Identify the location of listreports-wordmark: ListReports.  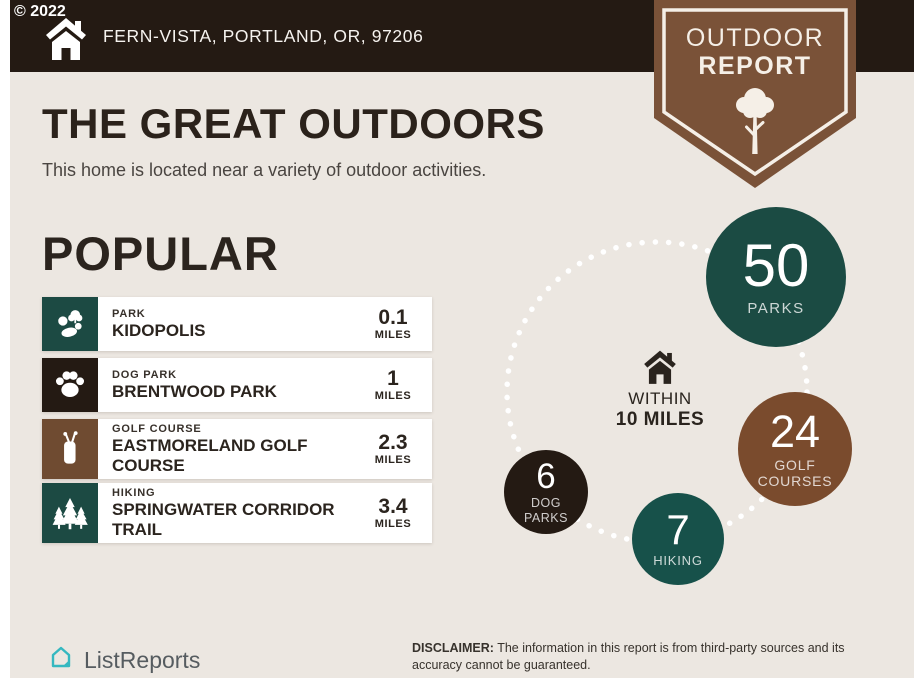
(142, 660).